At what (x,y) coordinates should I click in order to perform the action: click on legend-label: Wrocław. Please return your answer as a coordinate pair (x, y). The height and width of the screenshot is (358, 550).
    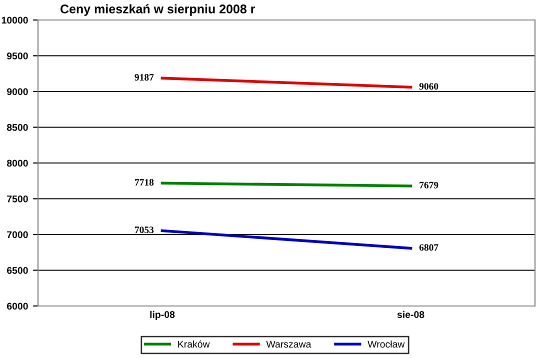
    Looking at the image, I should click on (386, 344).